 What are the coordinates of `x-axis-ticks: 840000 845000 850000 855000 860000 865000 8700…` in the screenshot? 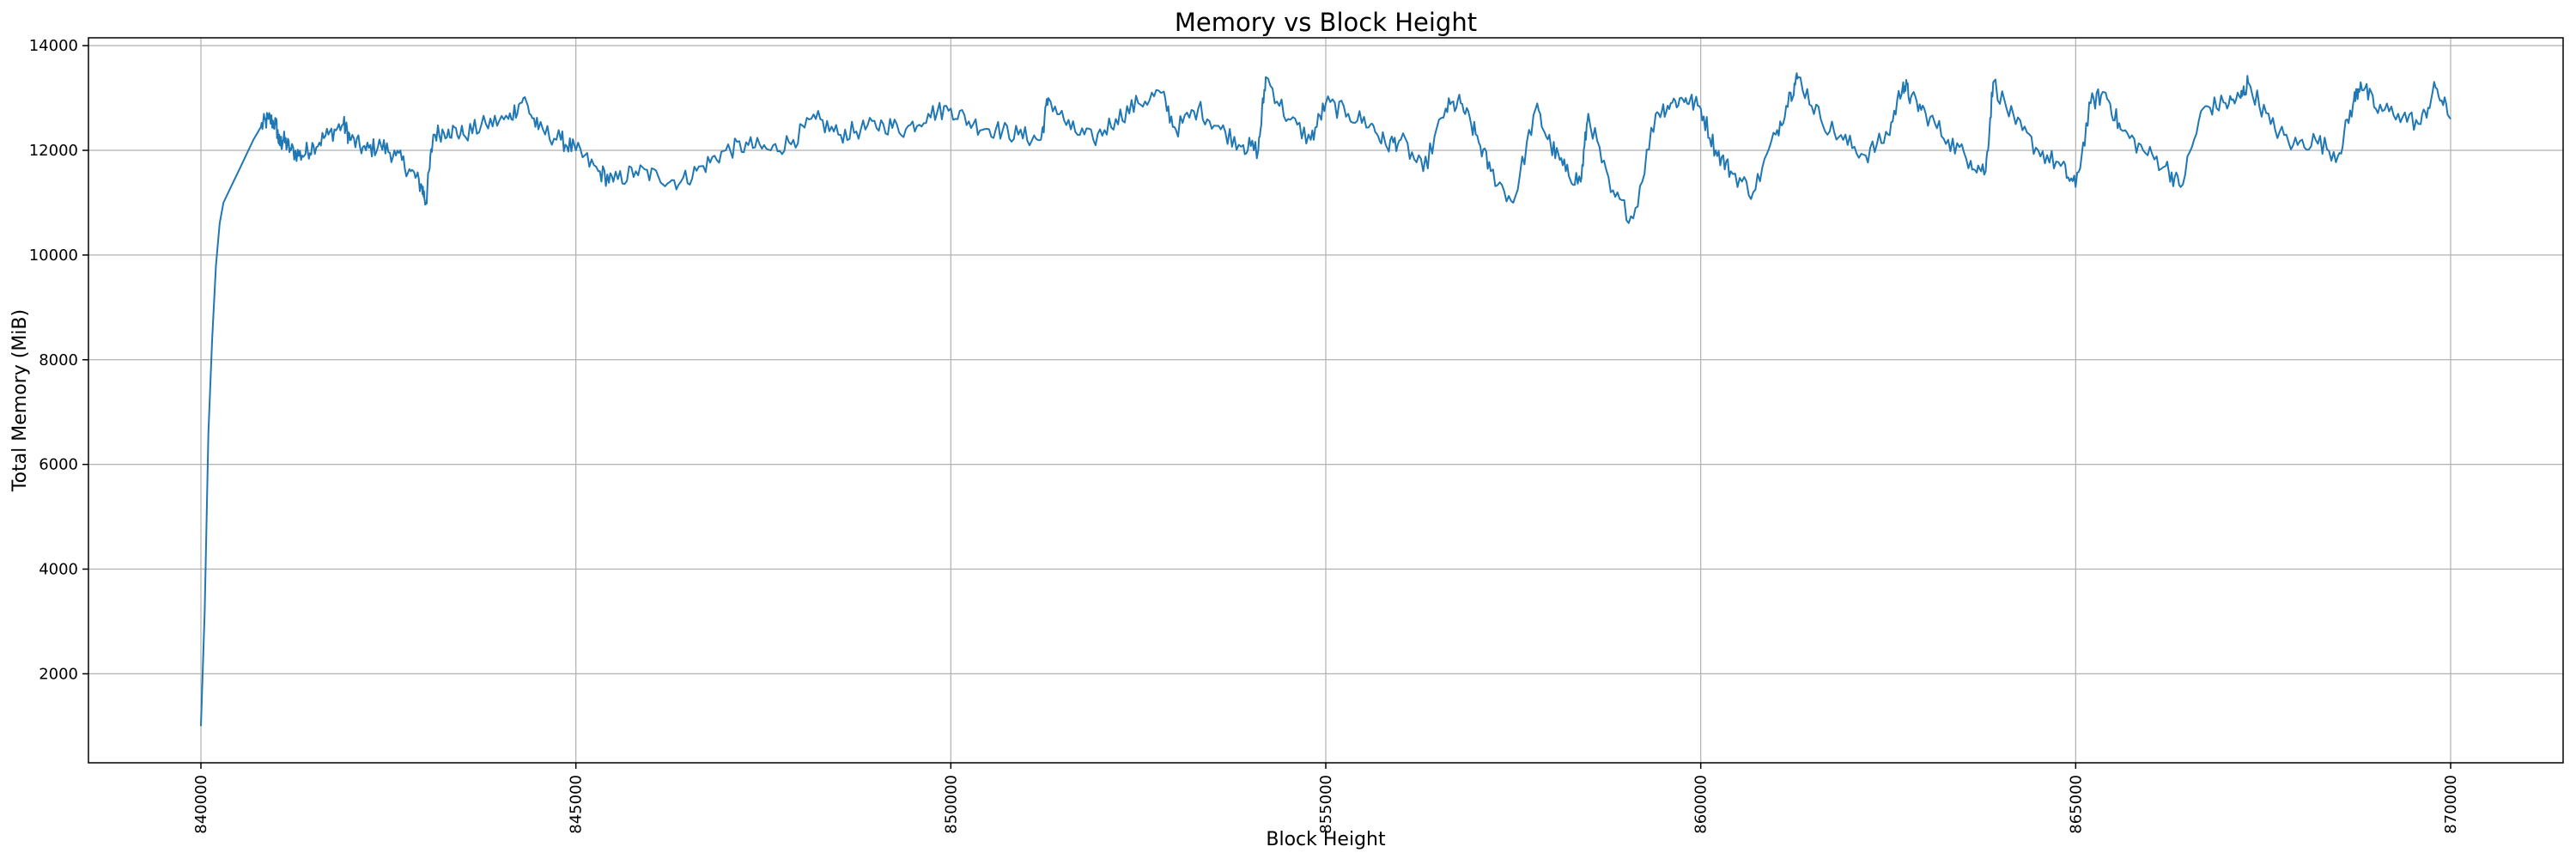 It's located at (1326, 799).